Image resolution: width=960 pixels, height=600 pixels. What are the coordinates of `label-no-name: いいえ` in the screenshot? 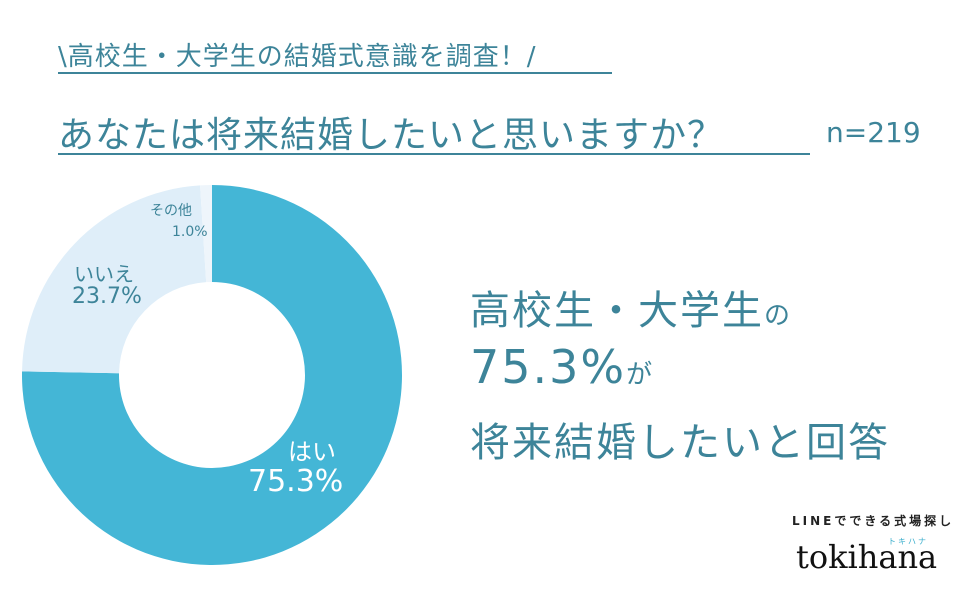 It's located at (104, 274).